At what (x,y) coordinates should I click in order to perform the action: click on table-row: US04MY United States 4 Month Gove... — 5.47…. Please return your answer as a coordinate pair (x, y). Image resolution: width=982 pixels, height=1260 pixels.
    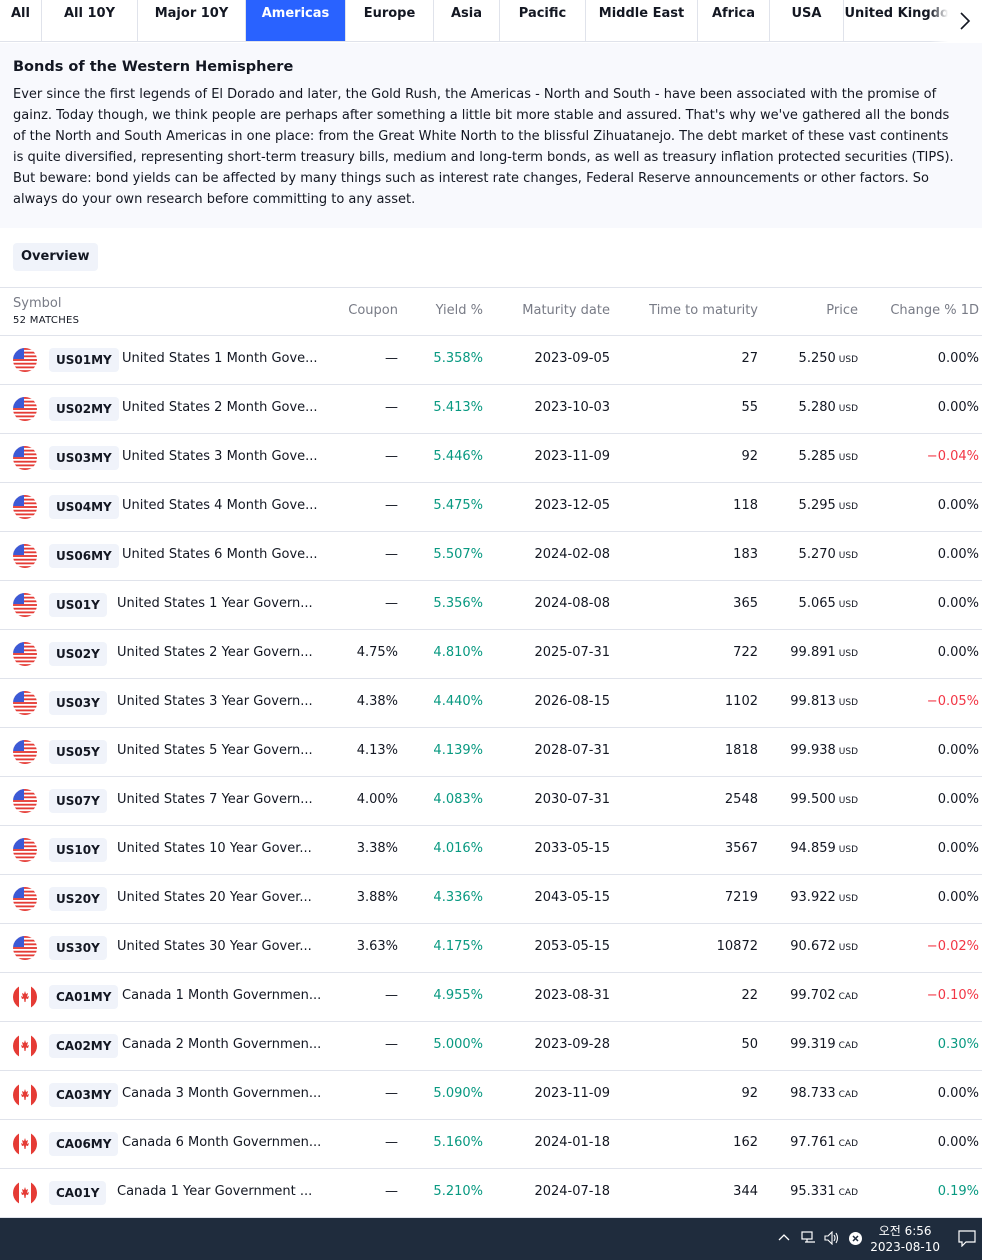
    Looking at the image, I should click on (491, 507).